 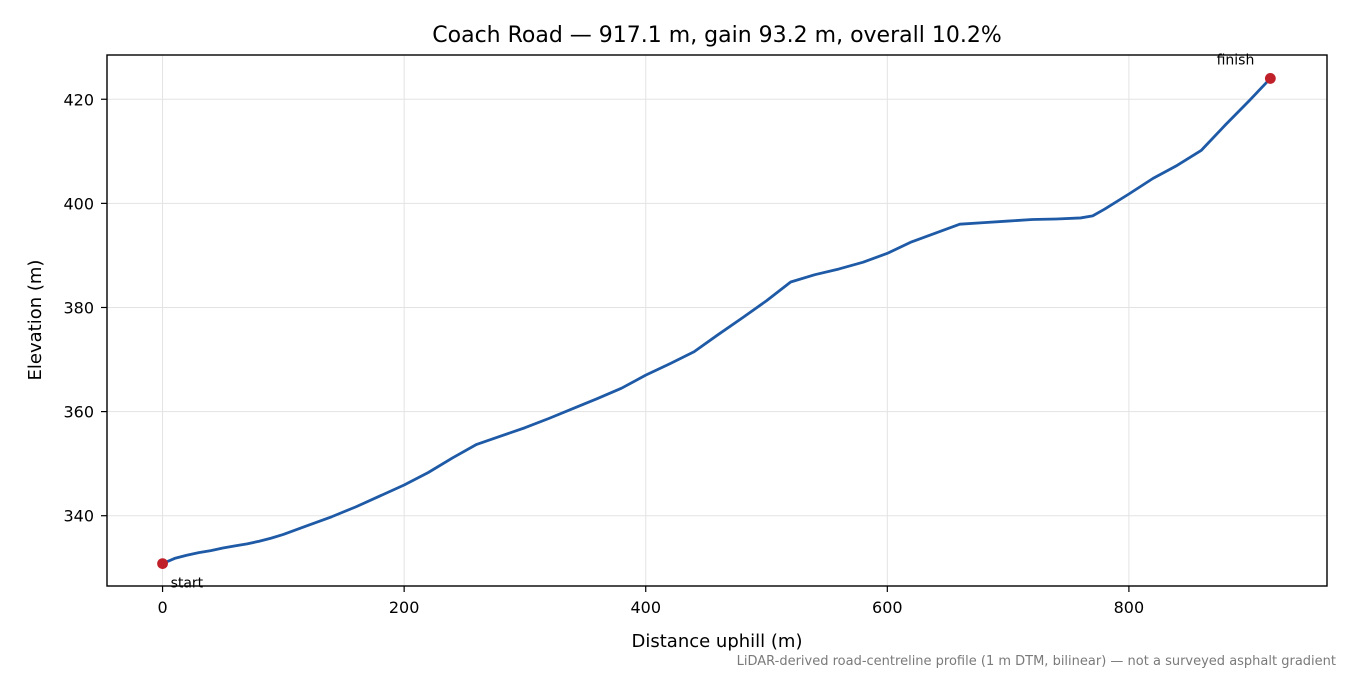 What do you see at coordinates (78, 203) in the screenshot?
I see `y-tick-label-3: 400` at bounding box center [78, 203].